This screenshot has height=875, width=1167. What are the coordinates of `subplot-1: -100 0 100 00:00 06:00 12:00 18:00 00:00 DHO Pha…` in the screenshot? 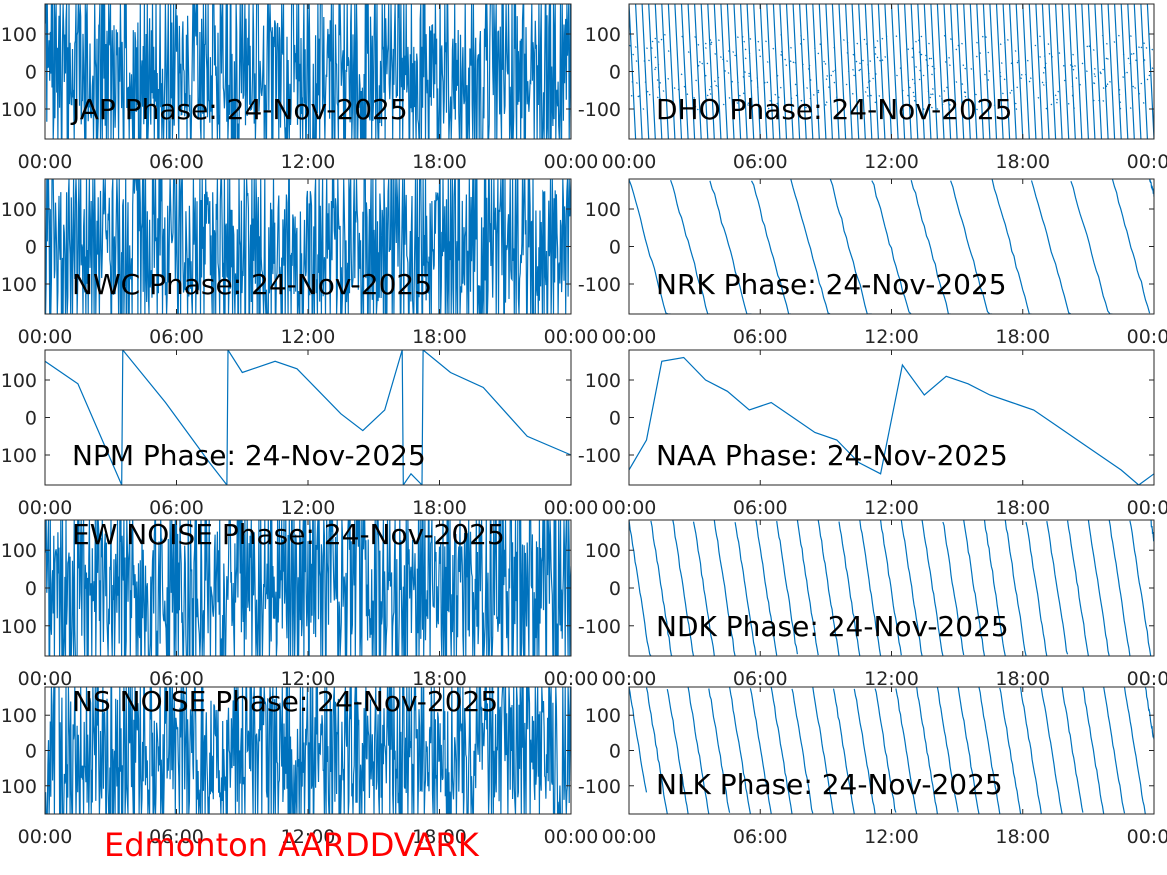 It's located at (872, 88).